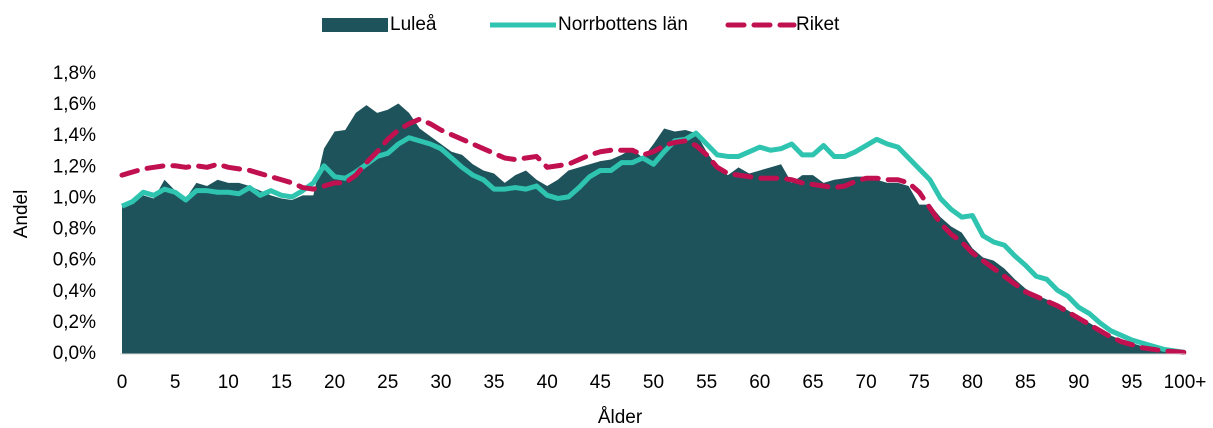  What do you see at coordinates (334, 382) in the screenshot?
I see `x-tick-label: 20` at bounding box center [334, 382].